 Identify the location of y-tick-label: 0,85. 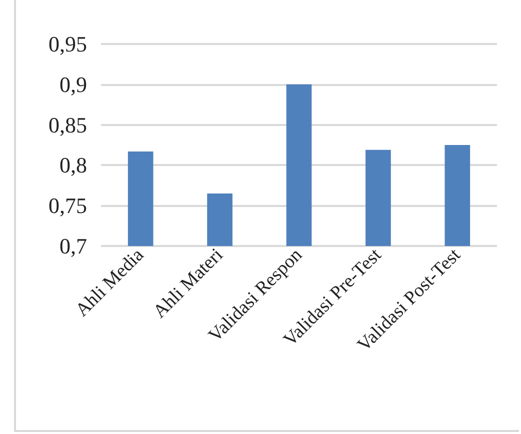
(67, 125).